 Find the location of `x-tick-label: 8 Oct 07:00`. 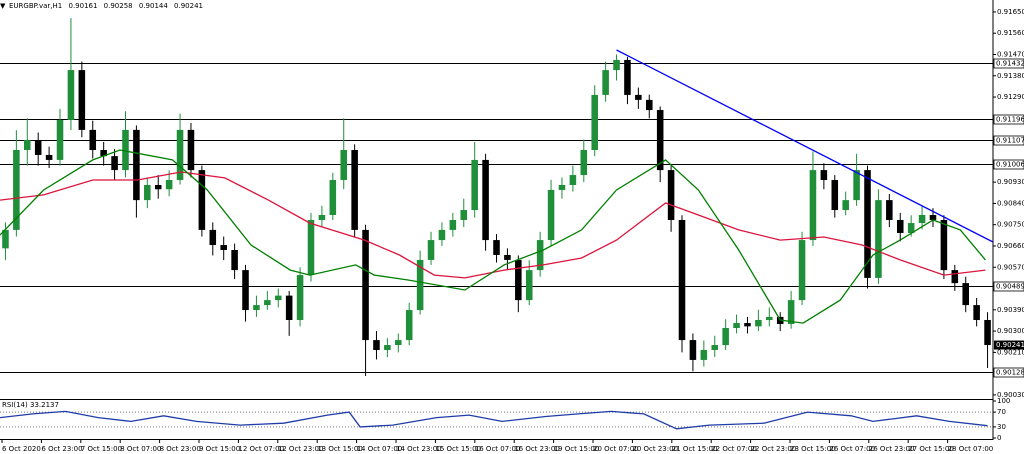

x-tick-label: 8 Oct 07:00 is located at coordinates (140, 449).